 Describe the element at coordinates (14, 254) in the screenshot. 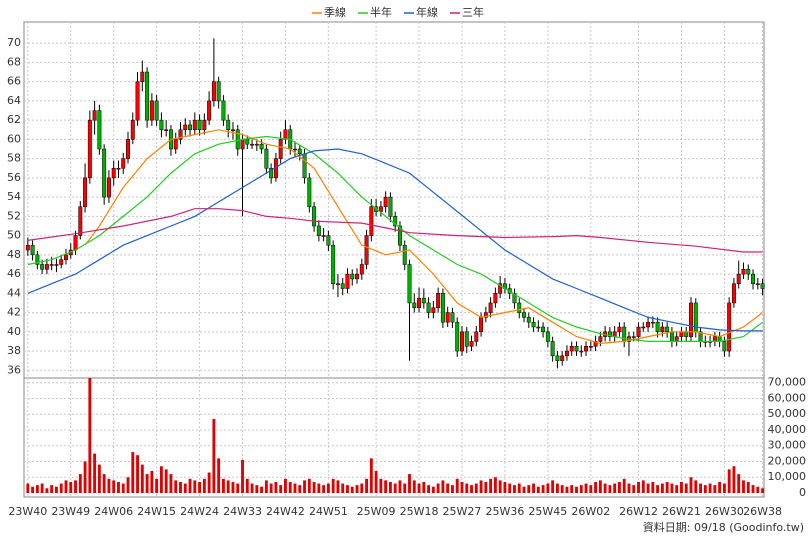

I see `y-tick-label: 48` at that location.